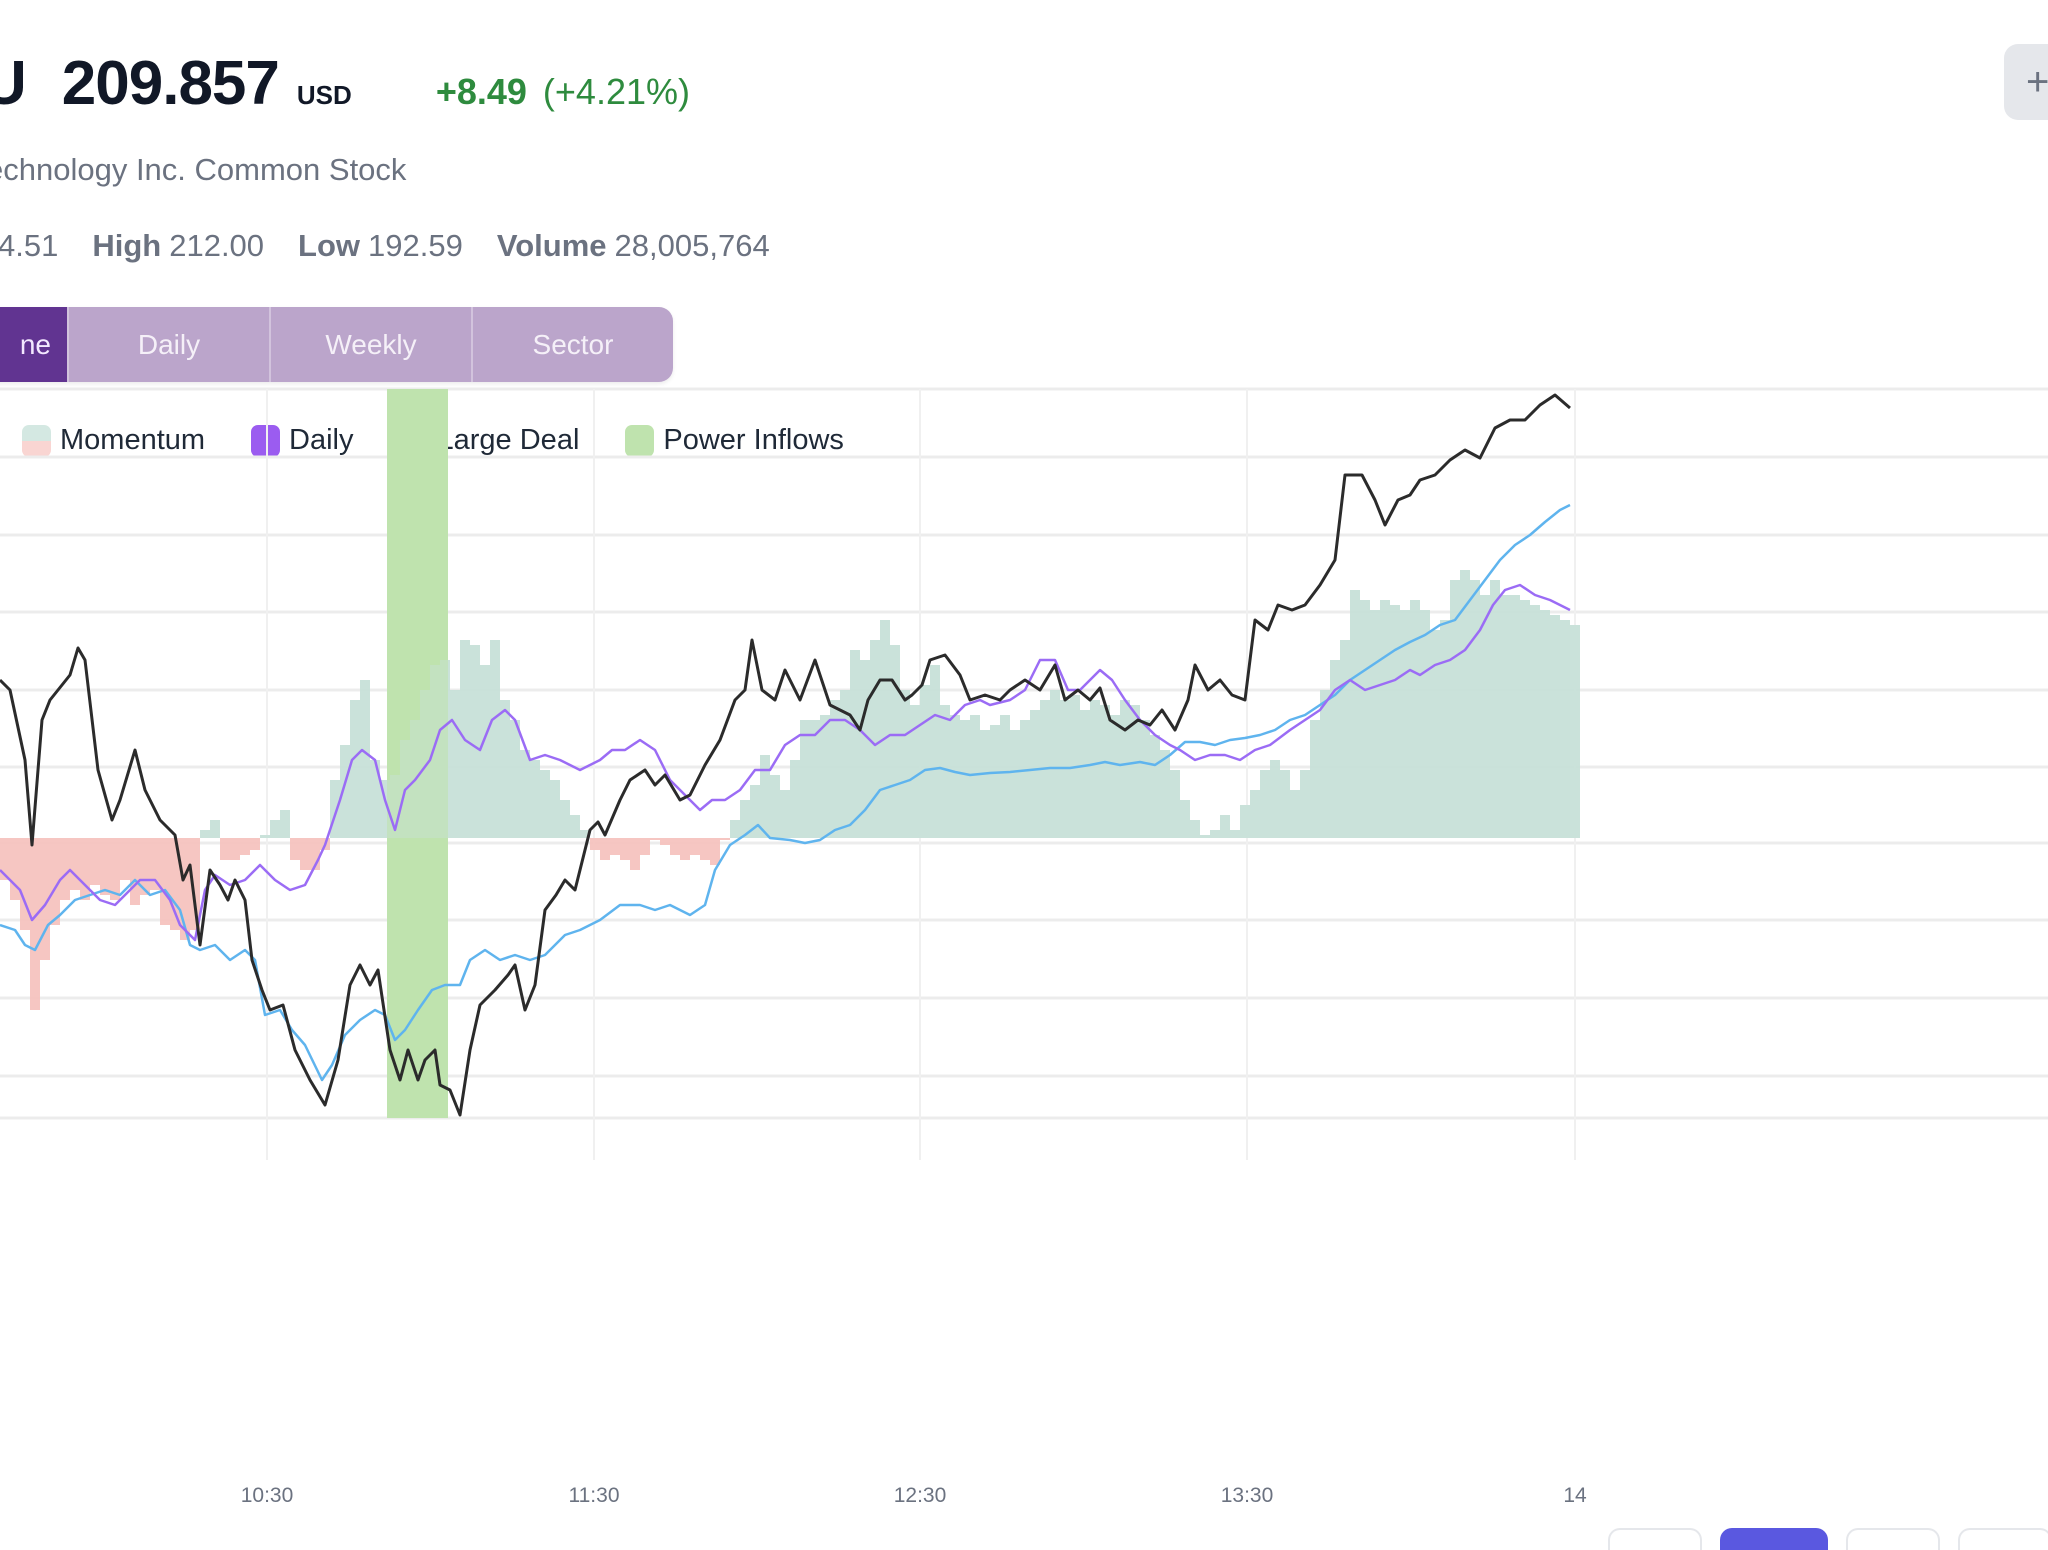  What do you see at coordinates (920, 1495) in the screenshot?
I see `x-axis-label: 12:30` at bounding box center [920, 1495].